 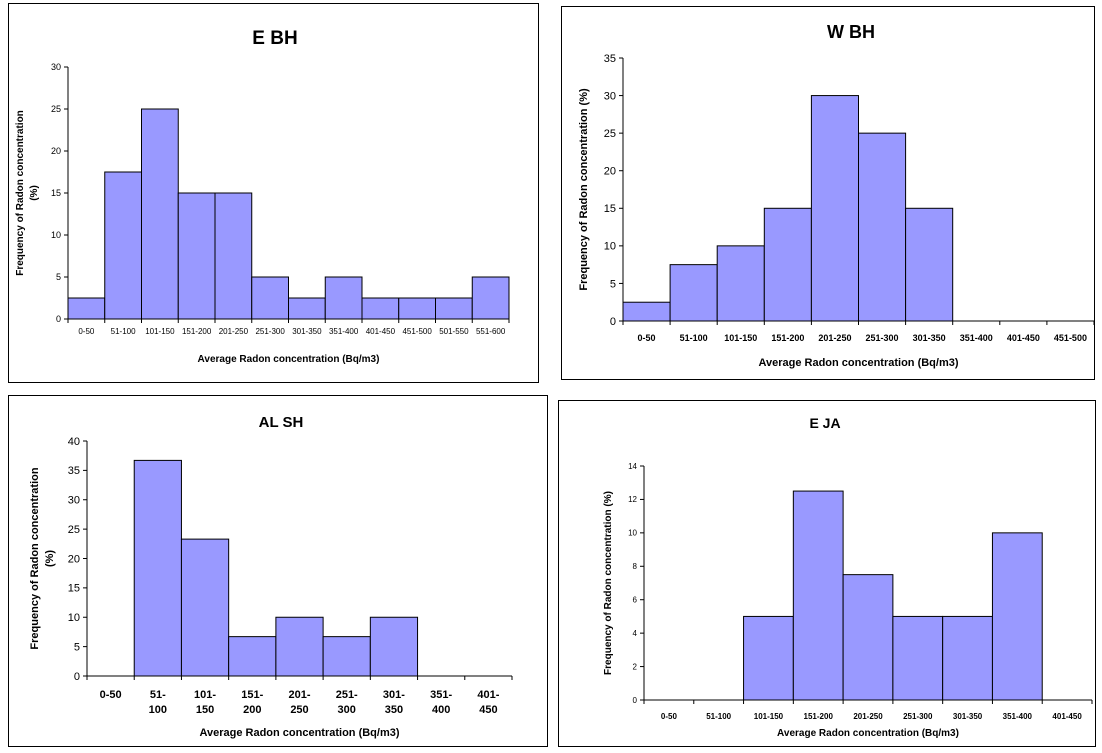 I want to click on chart-title: AL SH, so click(x=281, y=422).